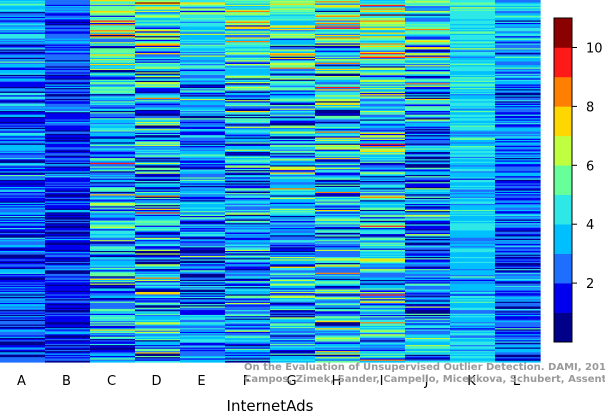 The image size is (605, 413). What do you see at coordinates (563, 239) in the screenshot?
I see `colorbar-segment` at bounding box center [563, 239].